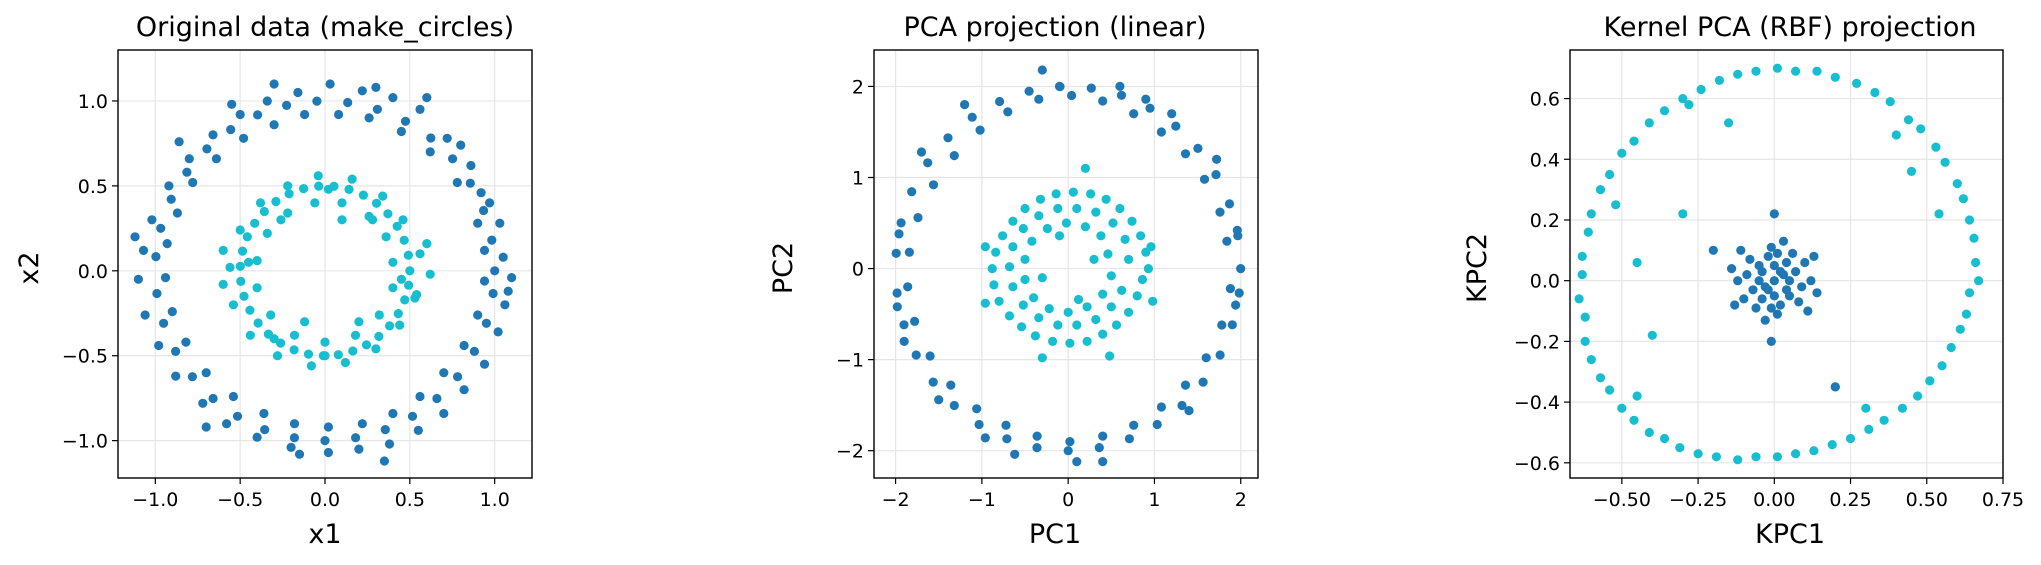 This screenshot has width=2041, height=565. Describe the element at coordinates (85, 442) in the screenshot. I see `y-tick-label: −1.0` at that location.